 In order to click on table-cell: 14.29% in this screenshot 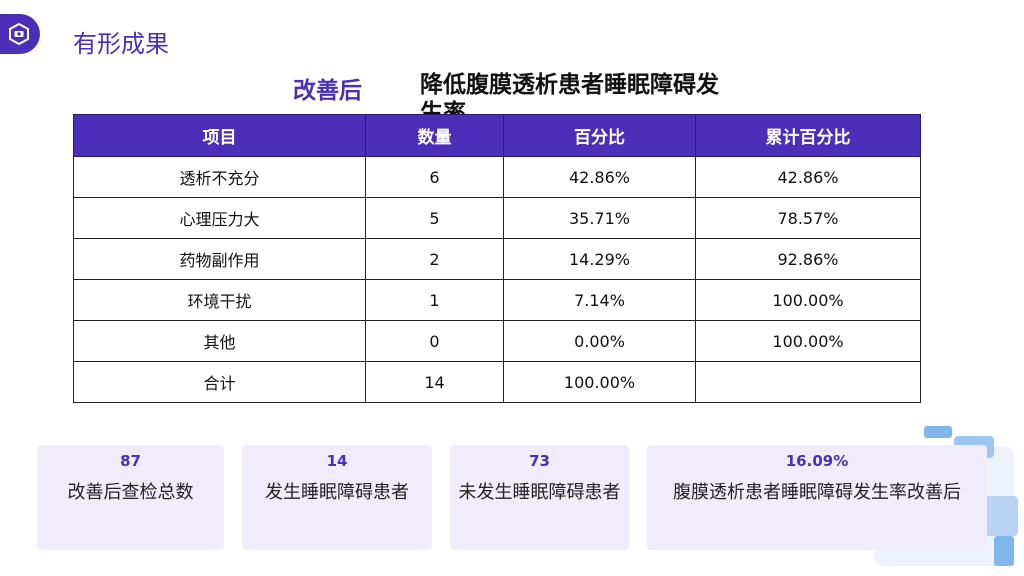, I will do `click(599, 259)`.